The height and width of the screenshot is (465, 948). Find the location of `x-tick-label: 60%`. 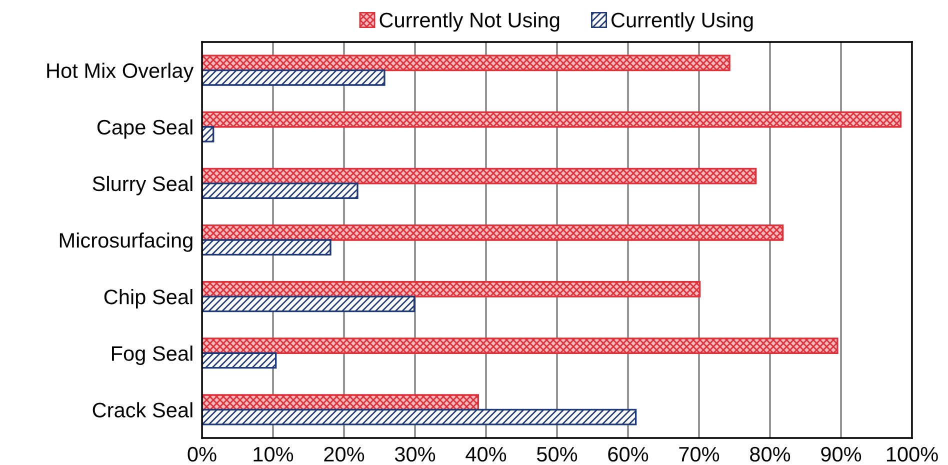

x-tick-label: 60% is located at coordinates (628, 454).